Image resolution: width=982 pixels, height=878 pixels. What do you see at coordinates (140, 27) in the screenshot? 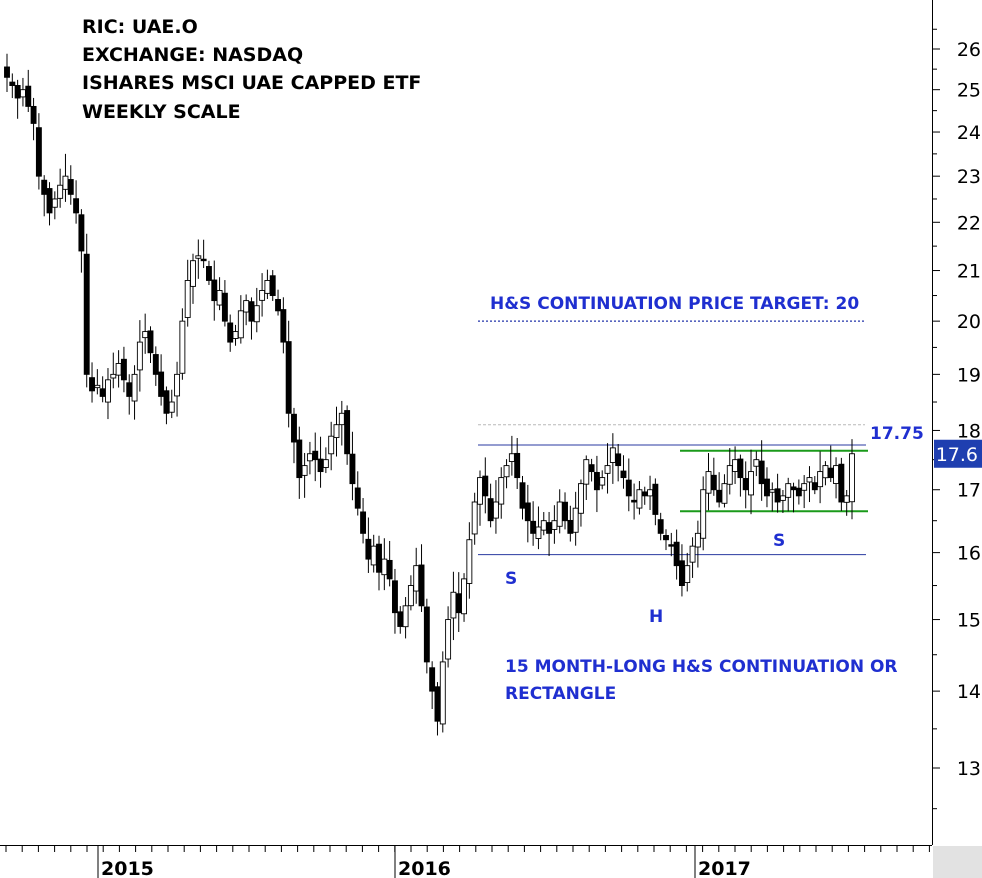
I see `ric-label: RIC: UAE.O` at bounding box center [140, 27].